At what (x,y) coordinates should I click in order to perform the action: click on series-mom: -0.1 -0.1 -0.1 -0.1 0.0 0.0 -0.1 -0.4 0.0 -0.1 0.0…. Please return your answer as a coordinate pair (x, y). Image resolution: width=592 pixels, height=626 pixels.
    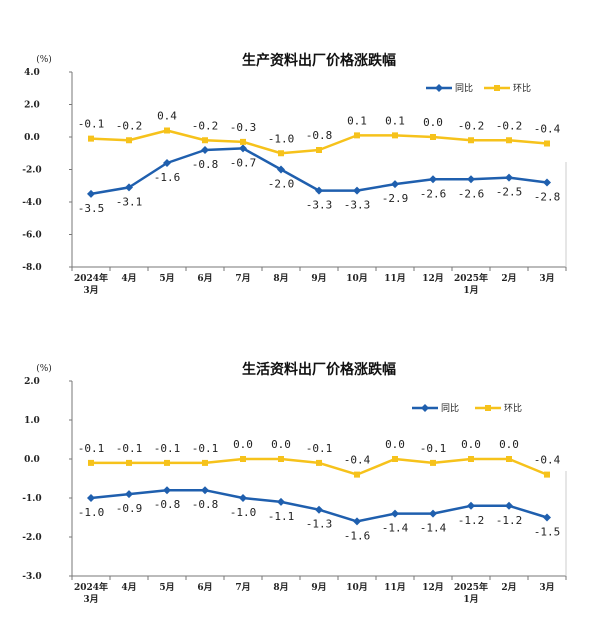
    Looking at the image, I should click on (319, 458).